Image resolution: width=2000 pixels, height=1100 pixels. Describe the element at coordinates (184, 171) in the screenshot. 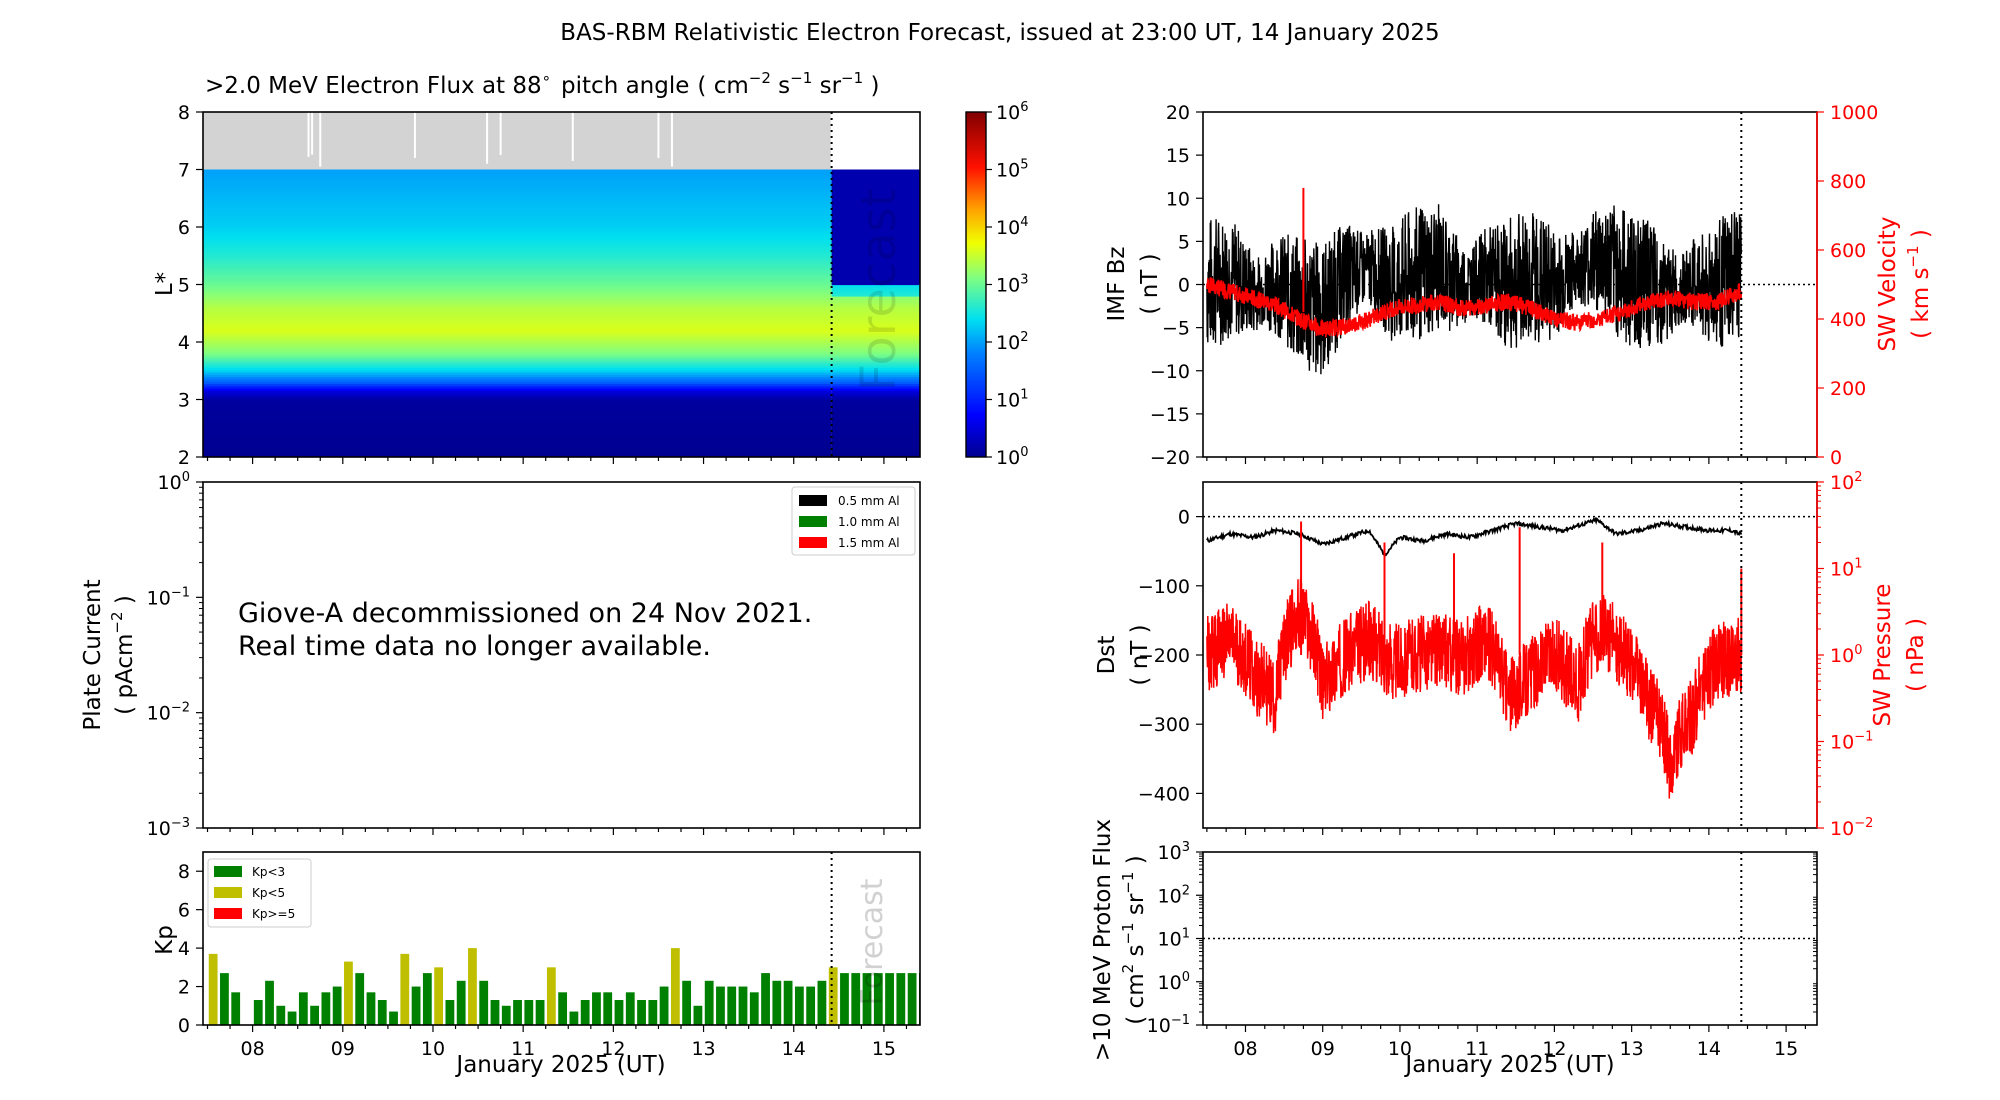

I see `y-tick-label: 7` at that location.